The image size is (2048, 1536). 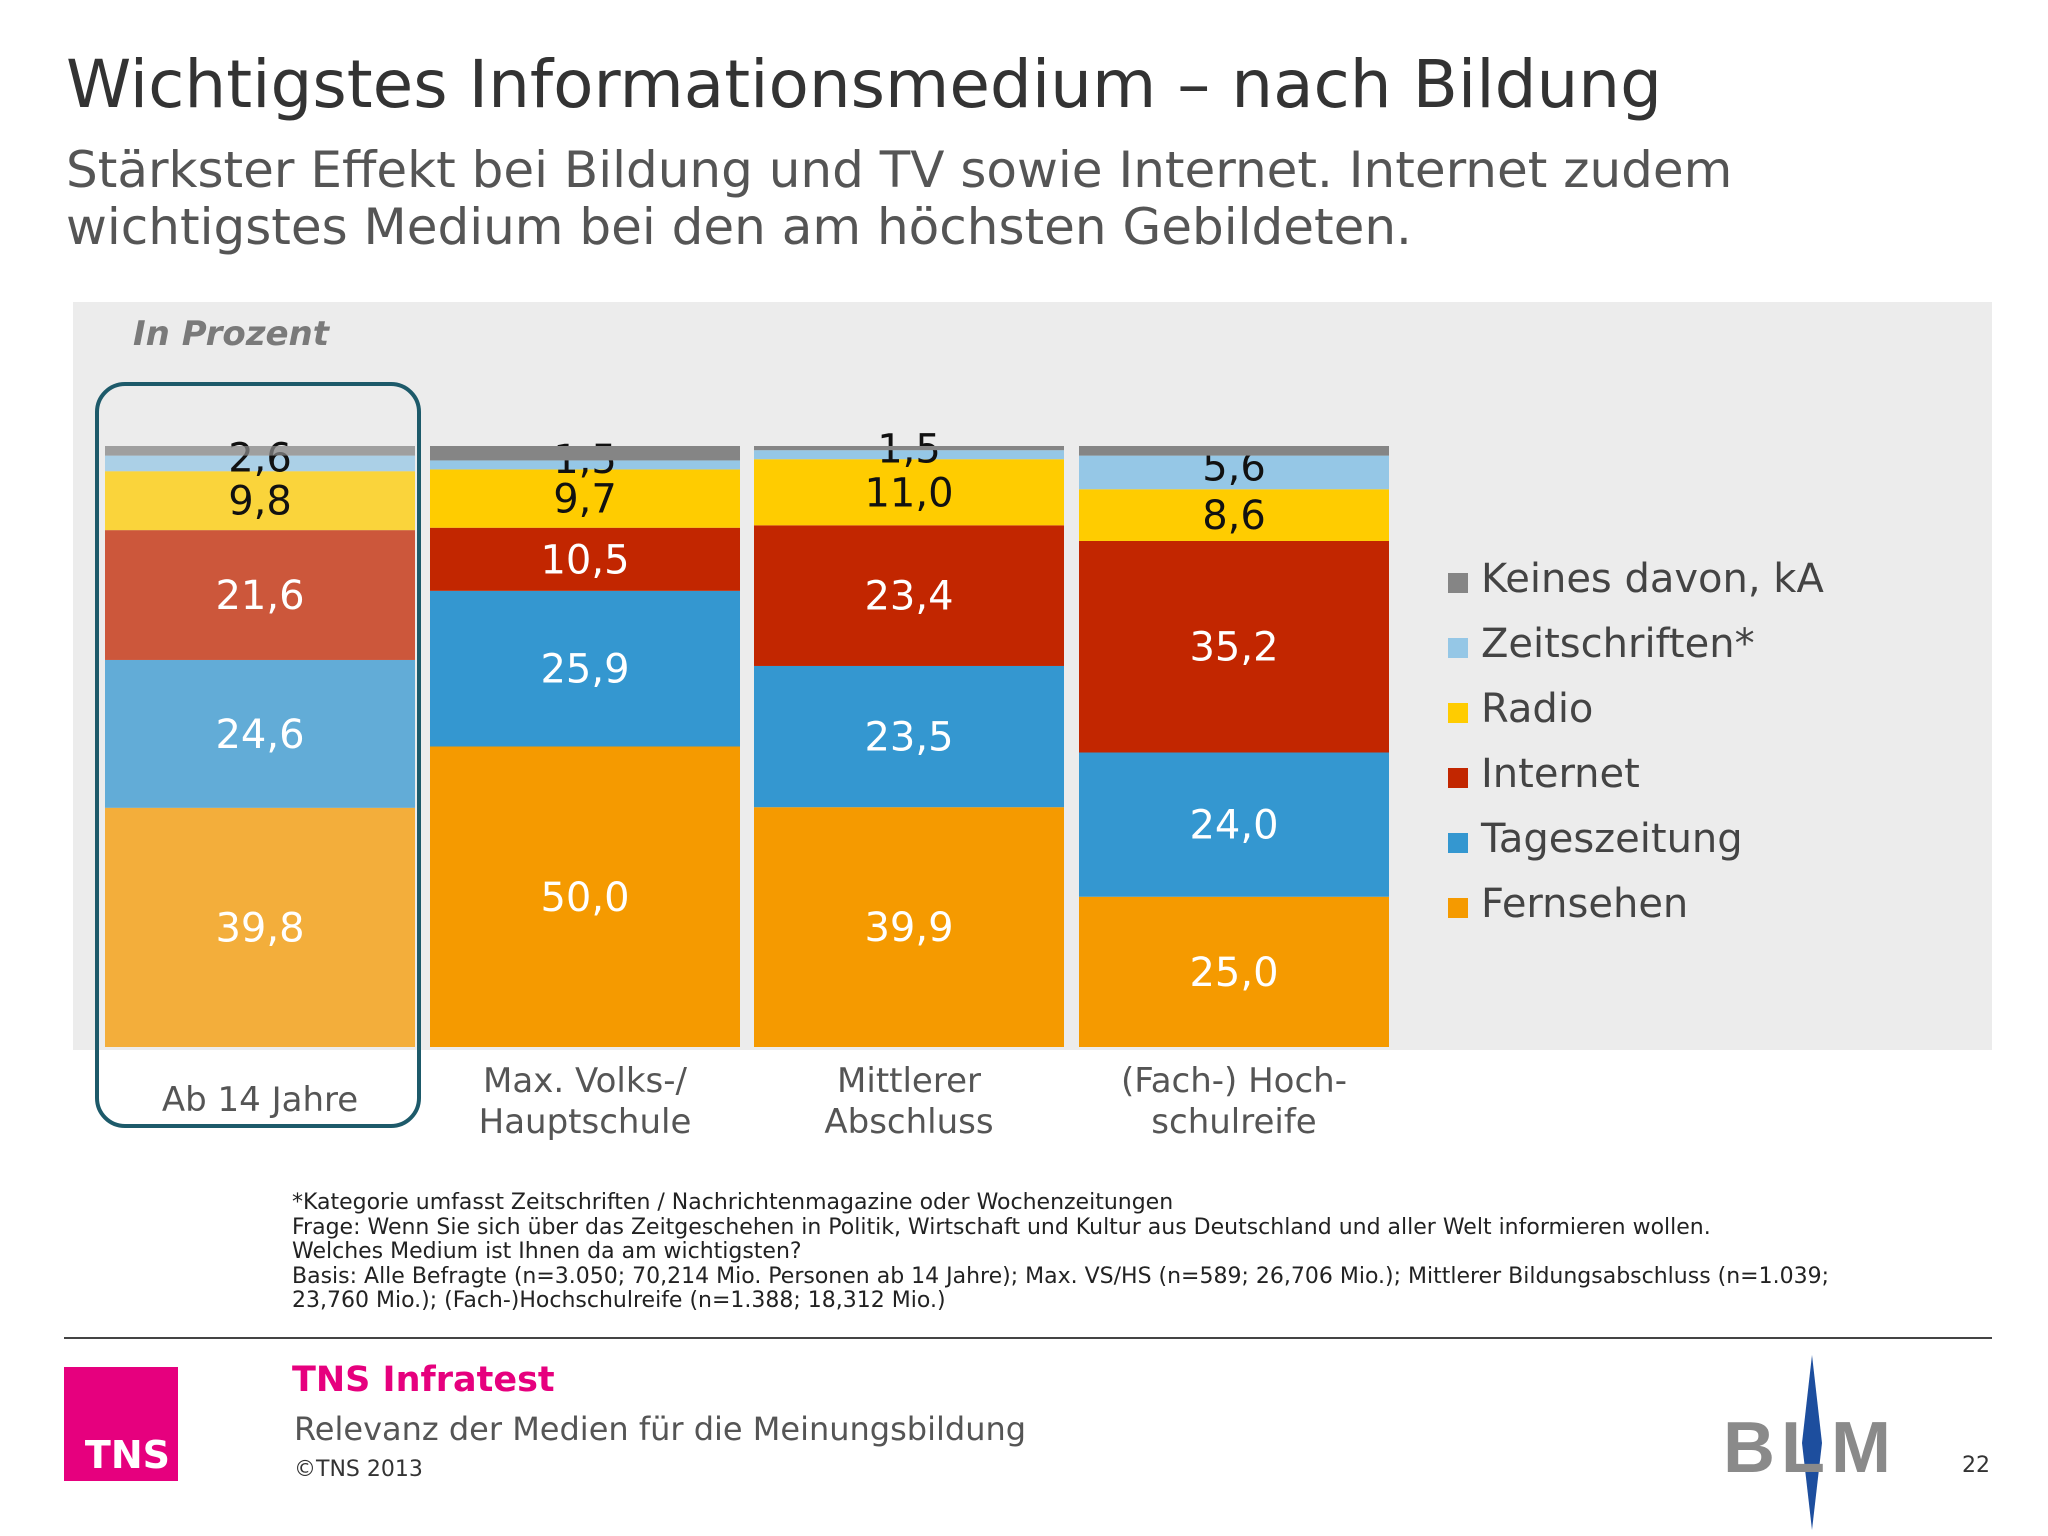 I want to click on legend-swatch-radio, so click(x=1458, y=713).